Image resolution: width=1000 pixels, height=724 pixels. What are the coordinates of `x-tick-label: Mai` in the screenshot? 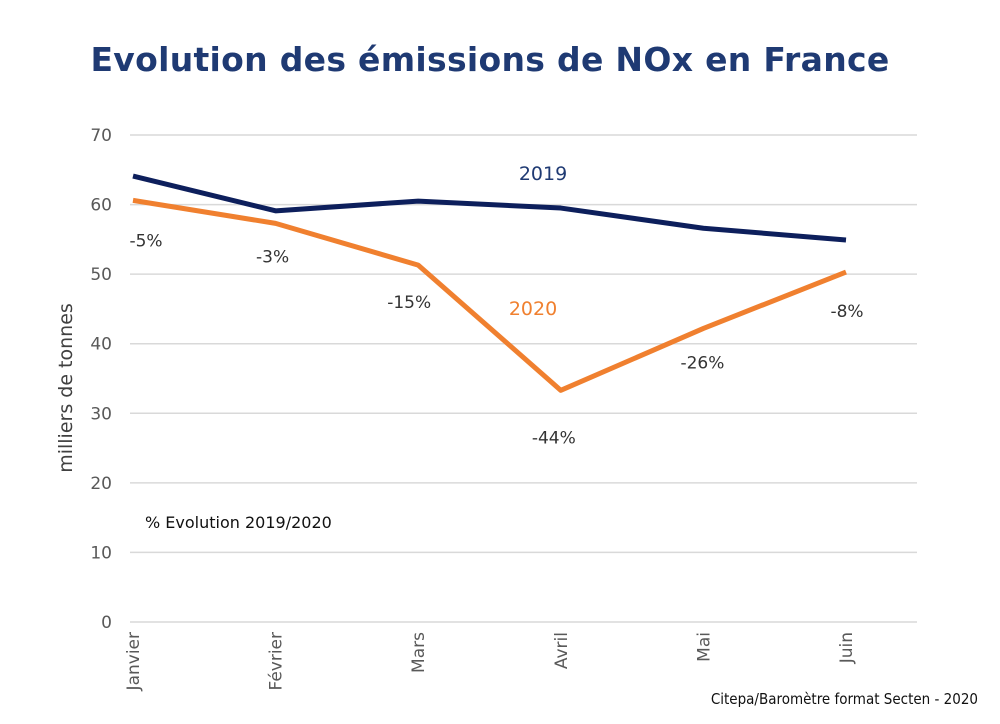 It's located at (704, 647).